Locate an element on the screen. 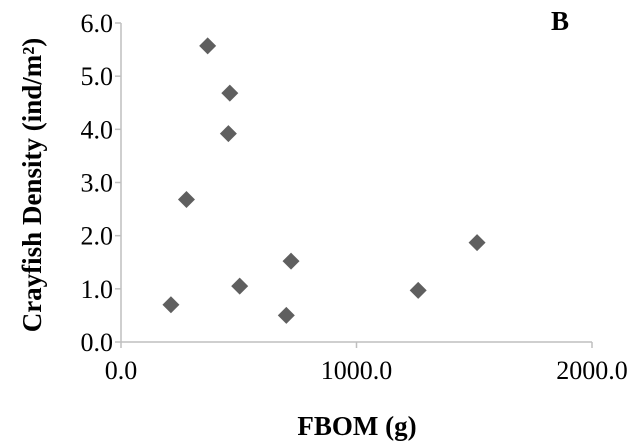 The height and width of the screenshot is (445, 638). x-axis-ticks: 0.0 1000.0 2000.0 is located at coordinates (366, 363).